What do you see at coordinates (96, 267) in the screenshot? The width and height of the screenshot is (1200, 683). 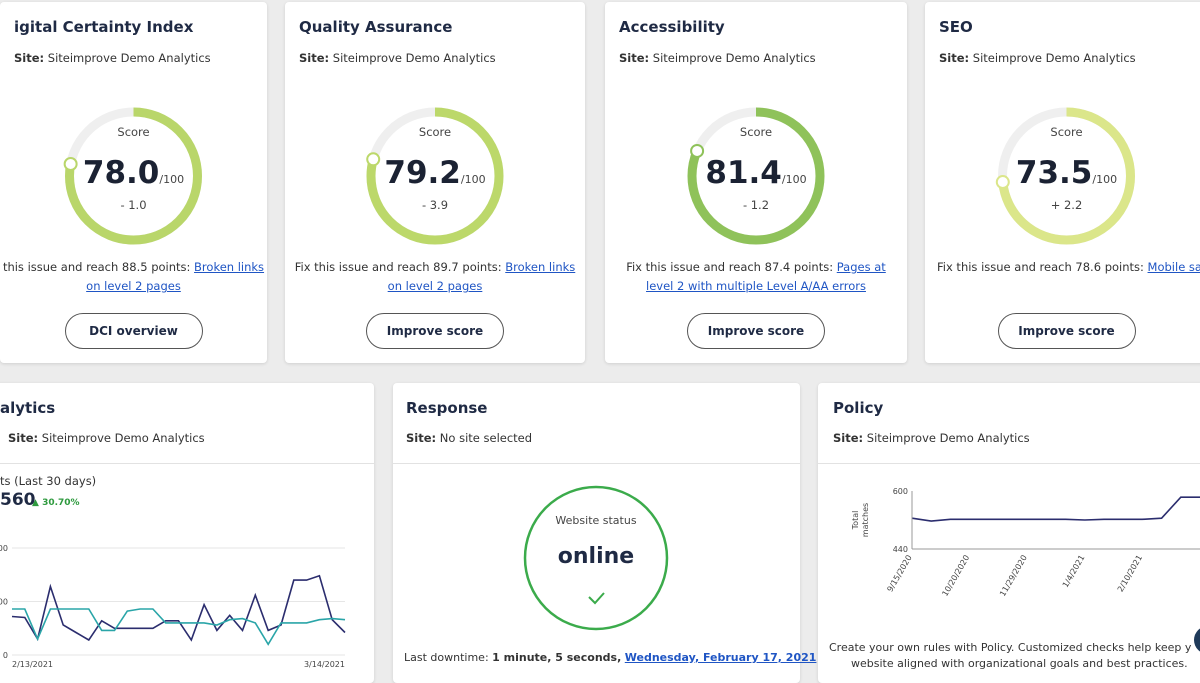 I see `fix-description: this issue and reach 88.5 points:` at bounding box center [96, 267].